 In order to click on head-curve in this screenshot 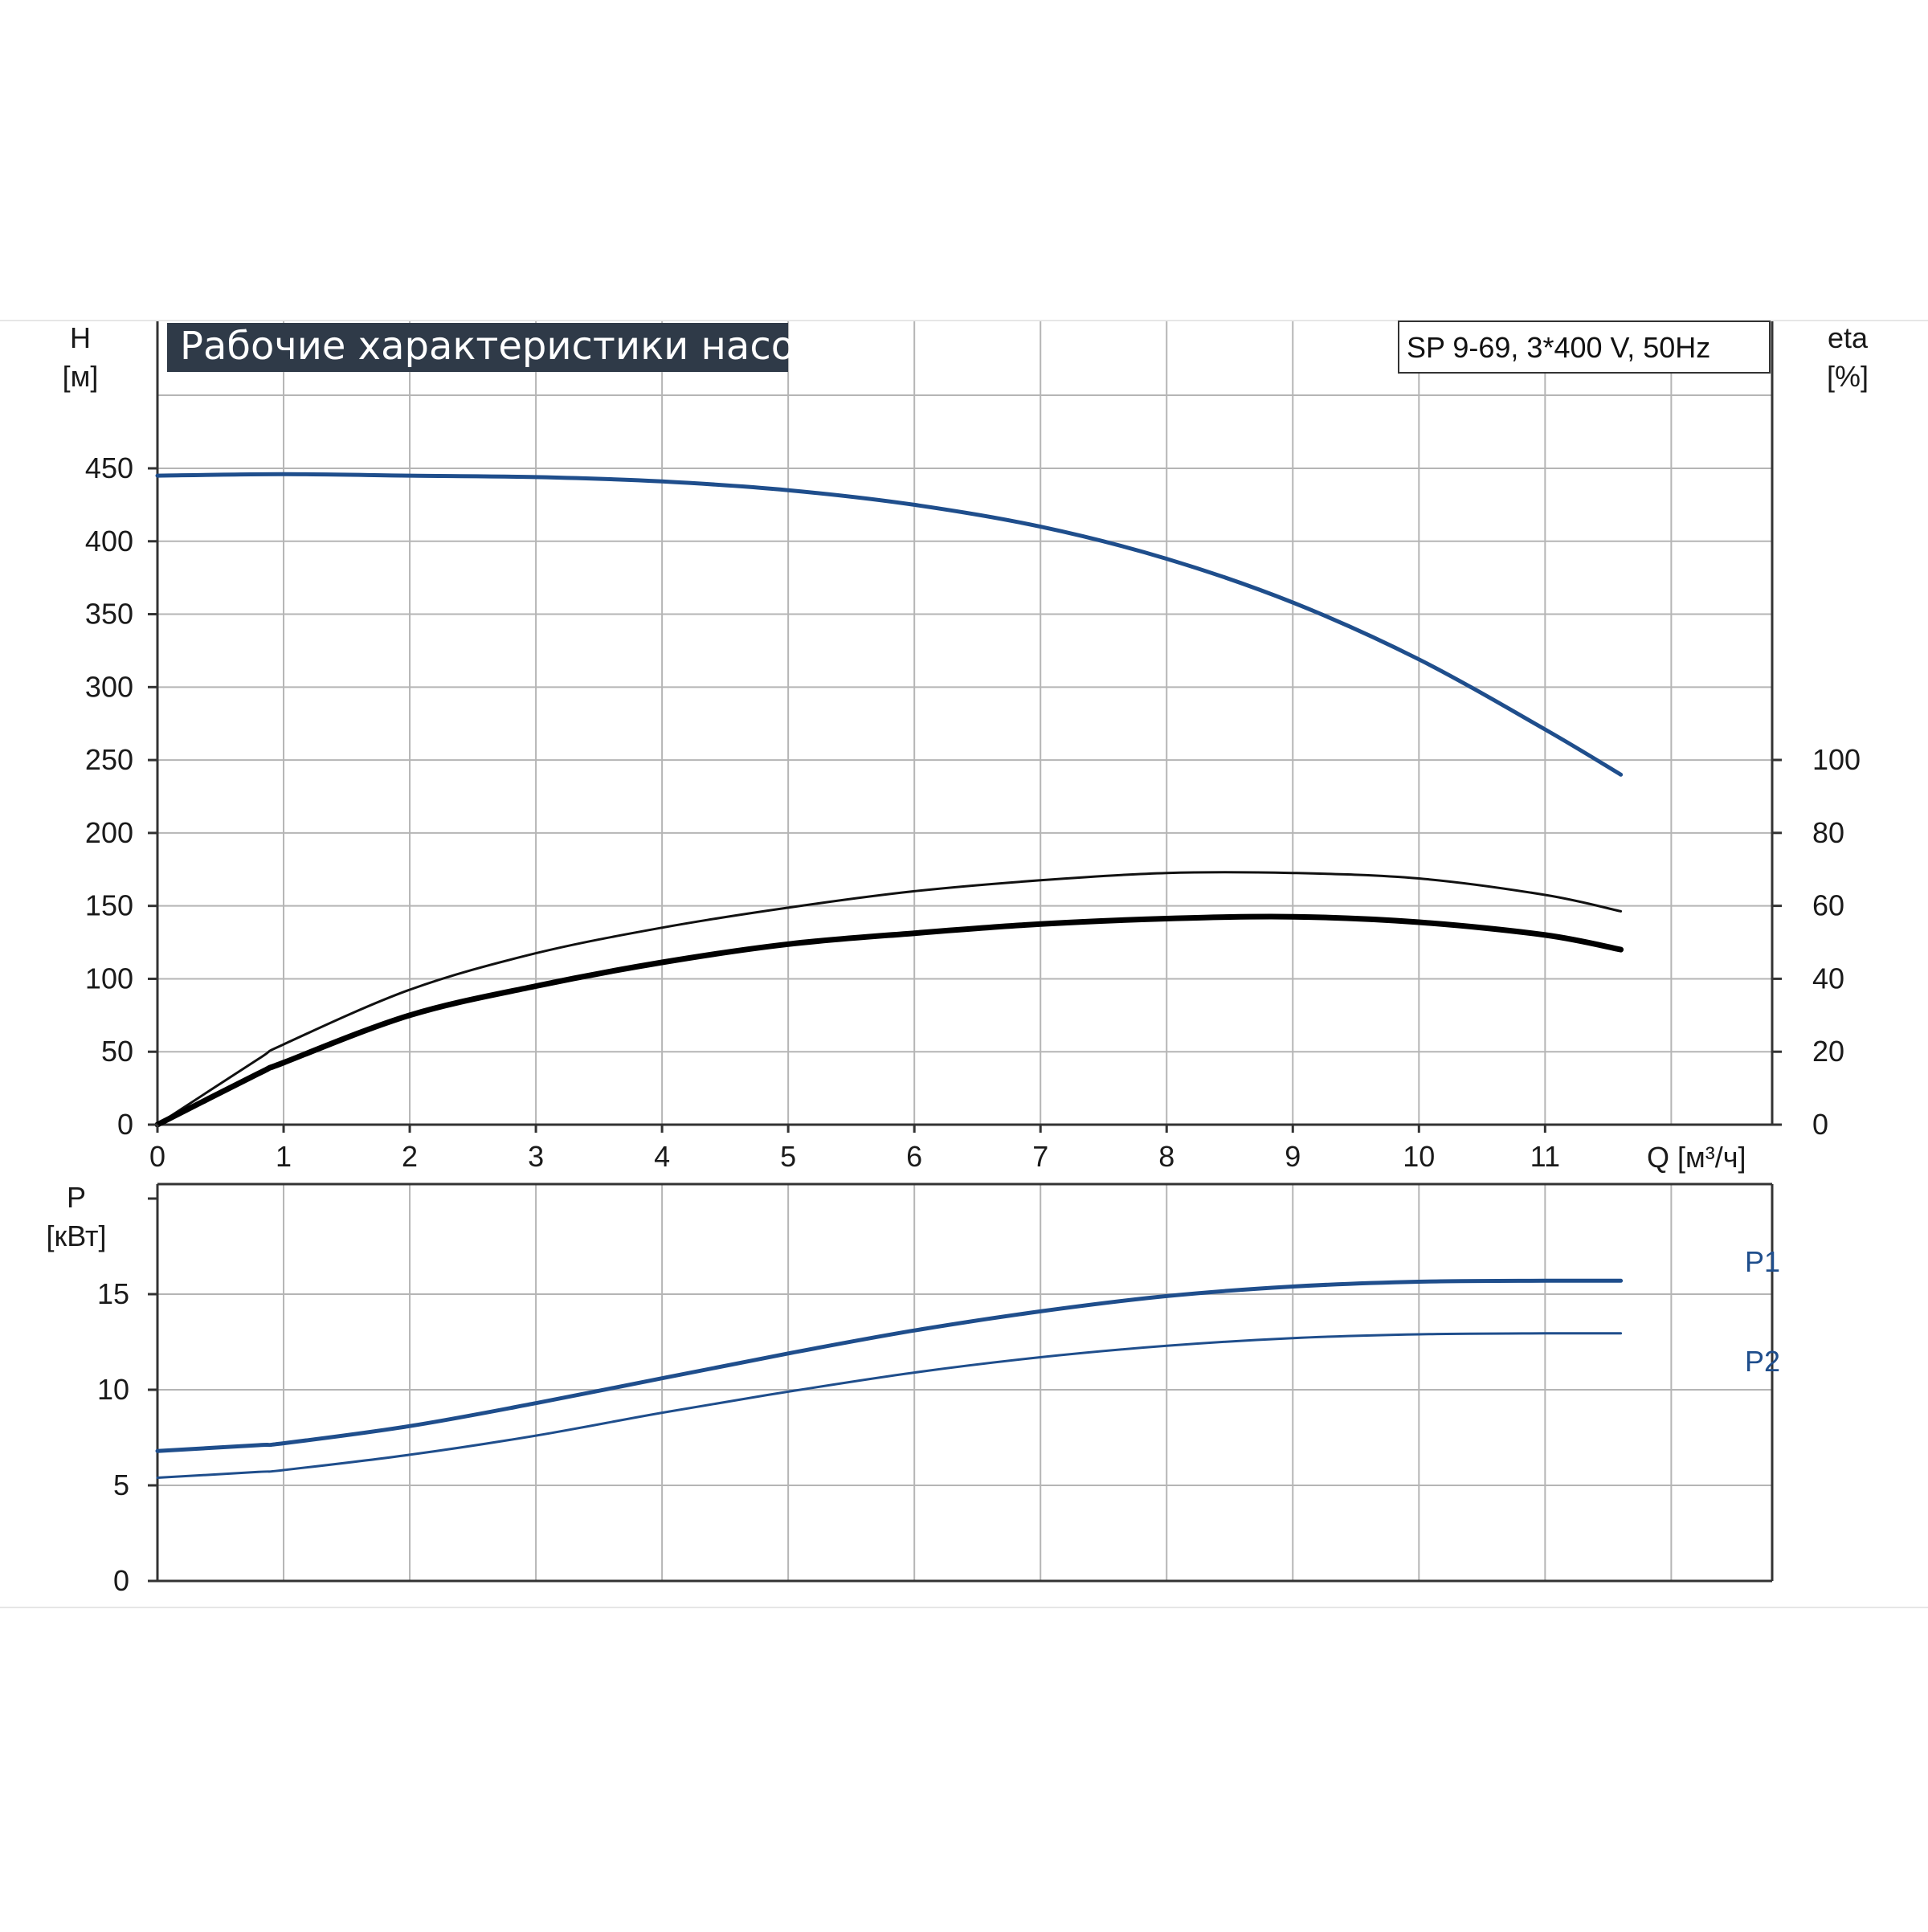, I will do `click(889, 625)`.